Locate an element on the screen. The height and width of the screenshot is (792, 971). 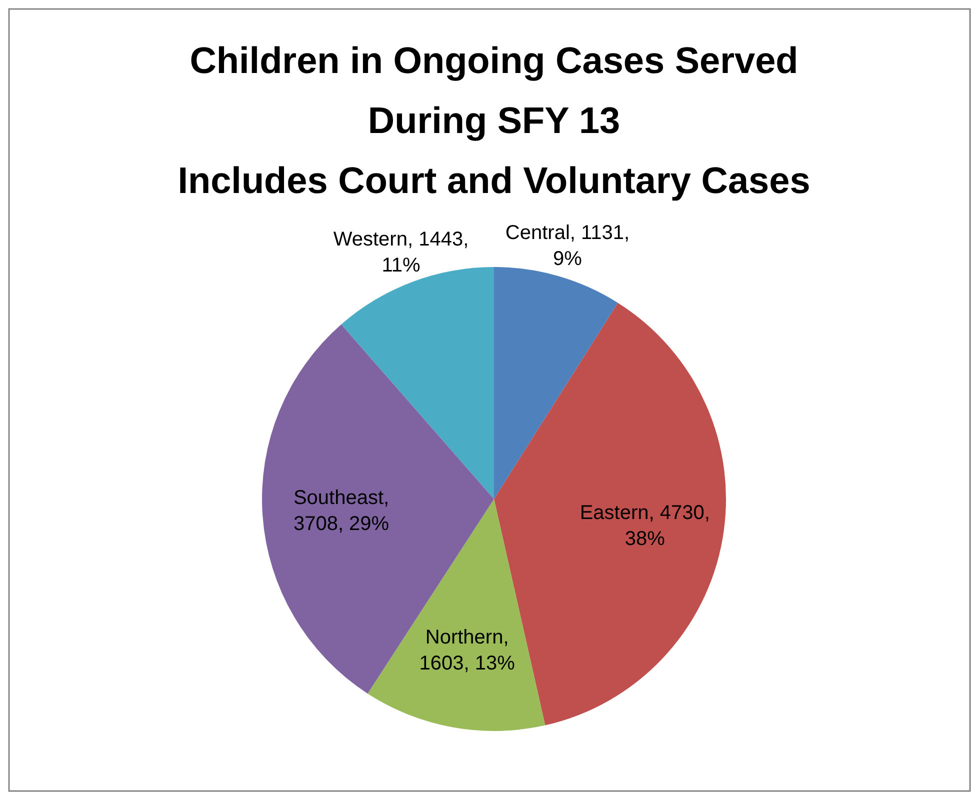
chart-title: Children in Ongoing Cases Served During SFY 13 is located at coordinates (494, 90).